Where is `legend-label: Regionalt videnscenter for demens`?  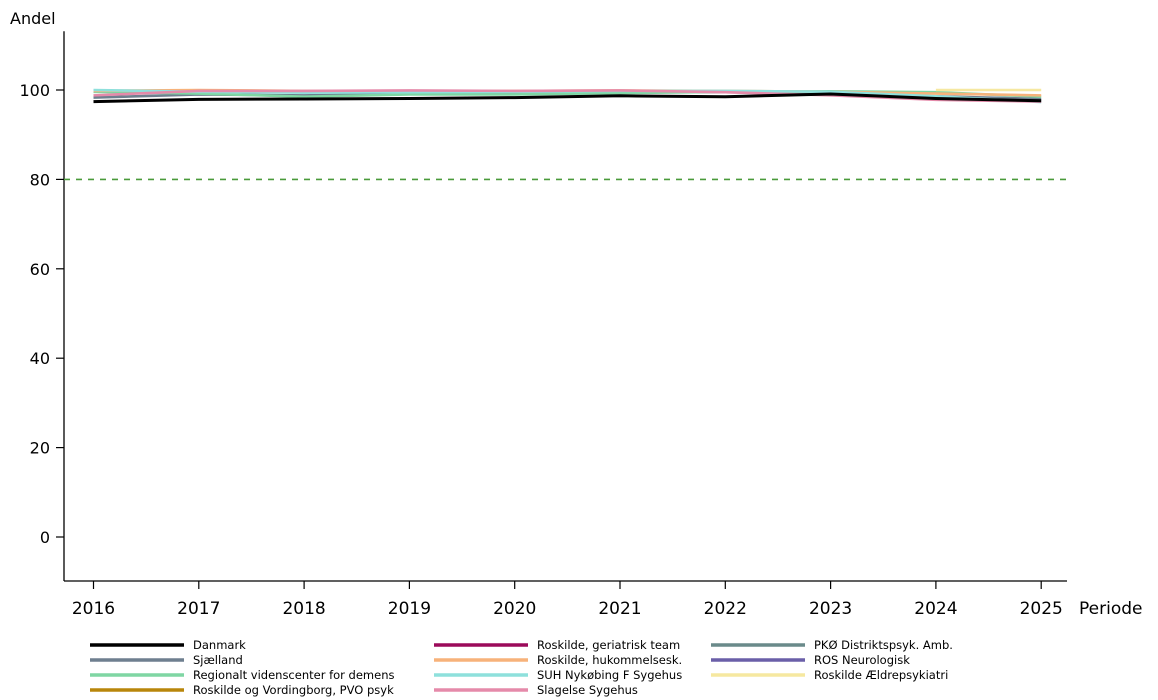 legend-label: Regionalt videnscenter for demens is located at coordinates (294, 675).